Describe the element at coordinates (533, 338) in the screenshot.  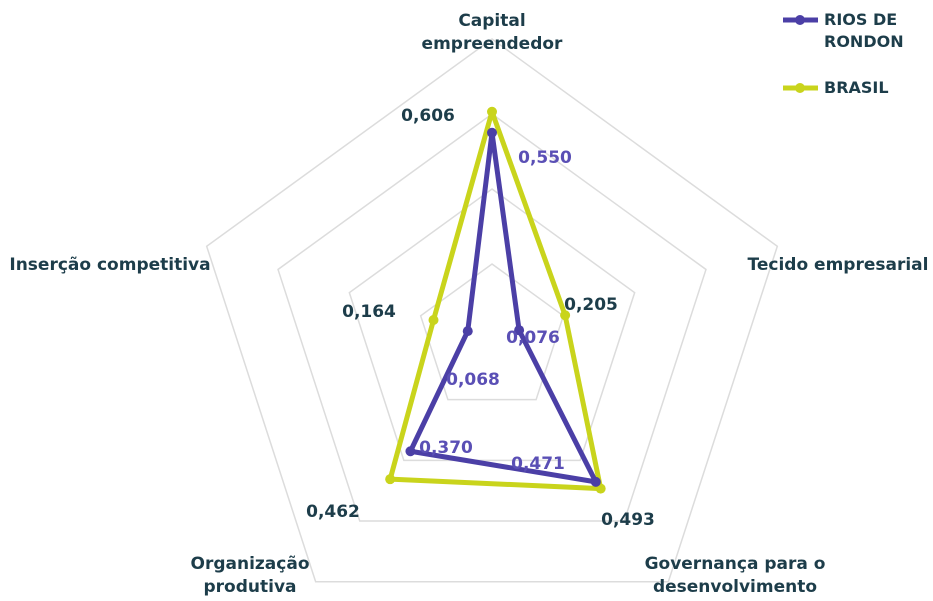
I see `data-label: 0,076` at that location.